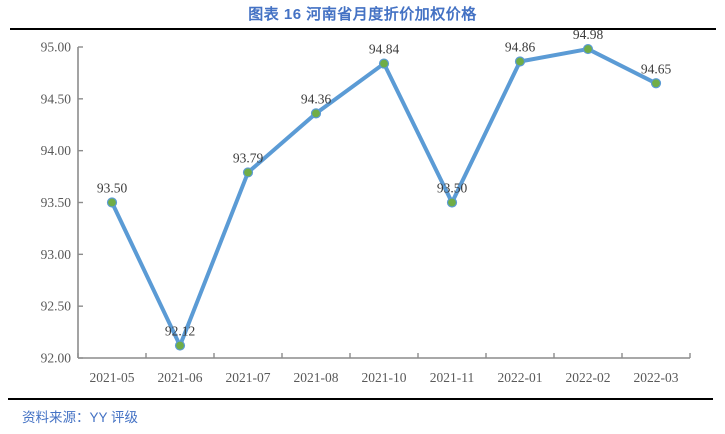 The width and height of the screenshot is (725, 434). I want to click on y-tick-label: 93.00, so click(56, 254).